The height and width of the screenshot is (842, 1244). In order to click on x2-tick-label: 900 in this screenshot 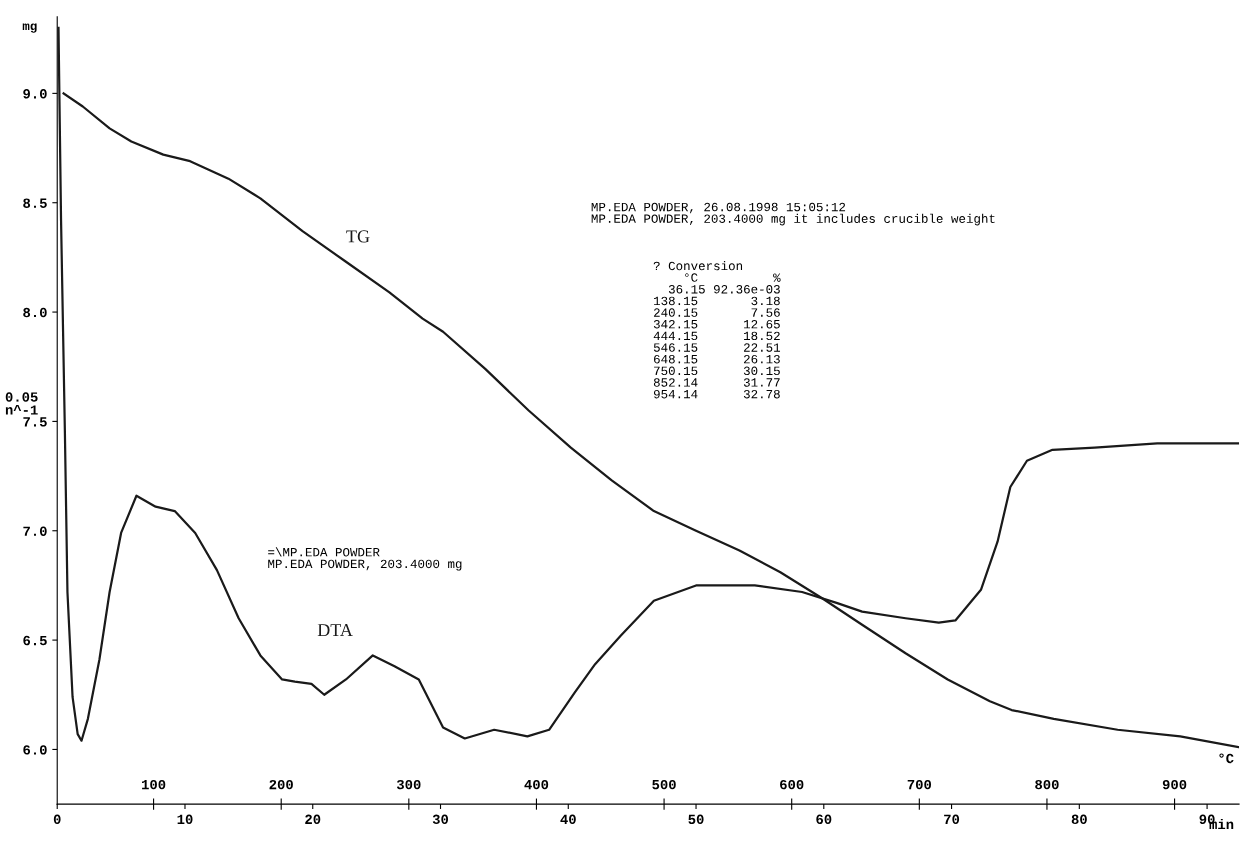, I will do `click(1174, 784)`.